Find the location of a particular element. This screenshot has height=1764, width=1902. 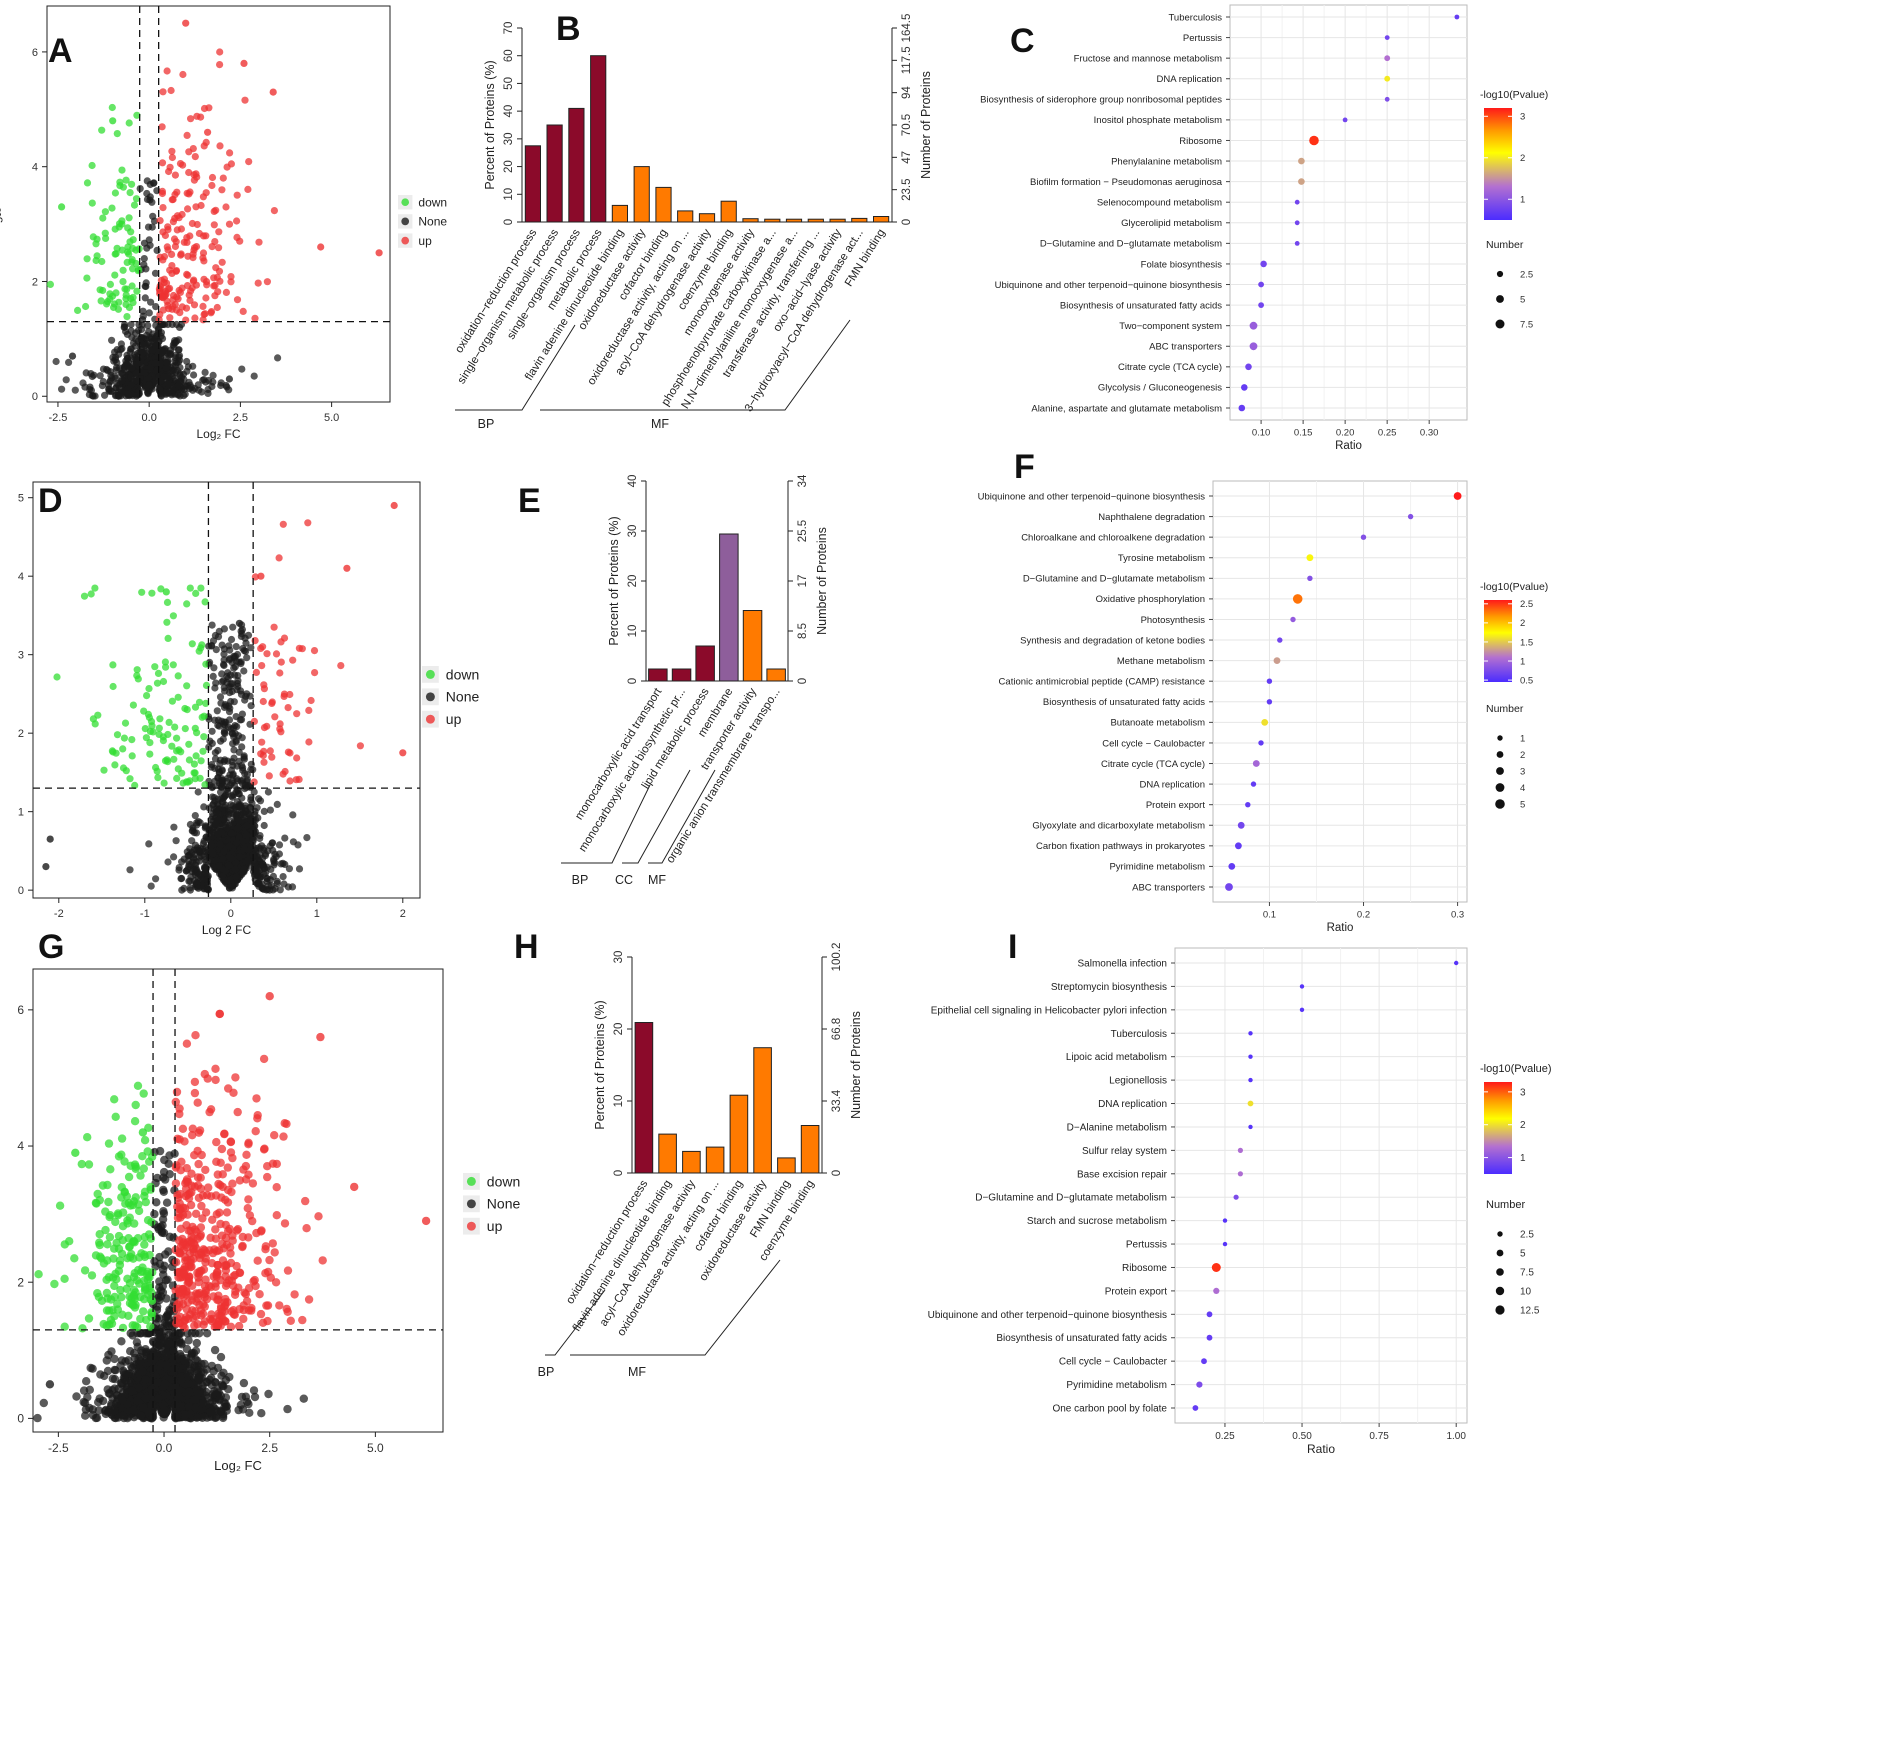

point-cloud is located at coordinates (214, 209).